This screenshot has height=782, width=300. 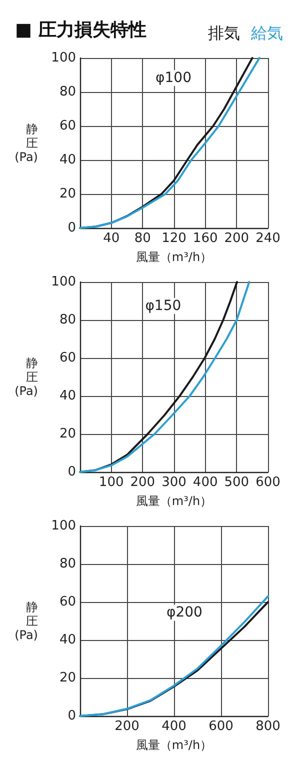 What do you see at coordinates (174, 482) in the screenshot?
I see `x-tick-label: 300` at bounding box center [174, 482].